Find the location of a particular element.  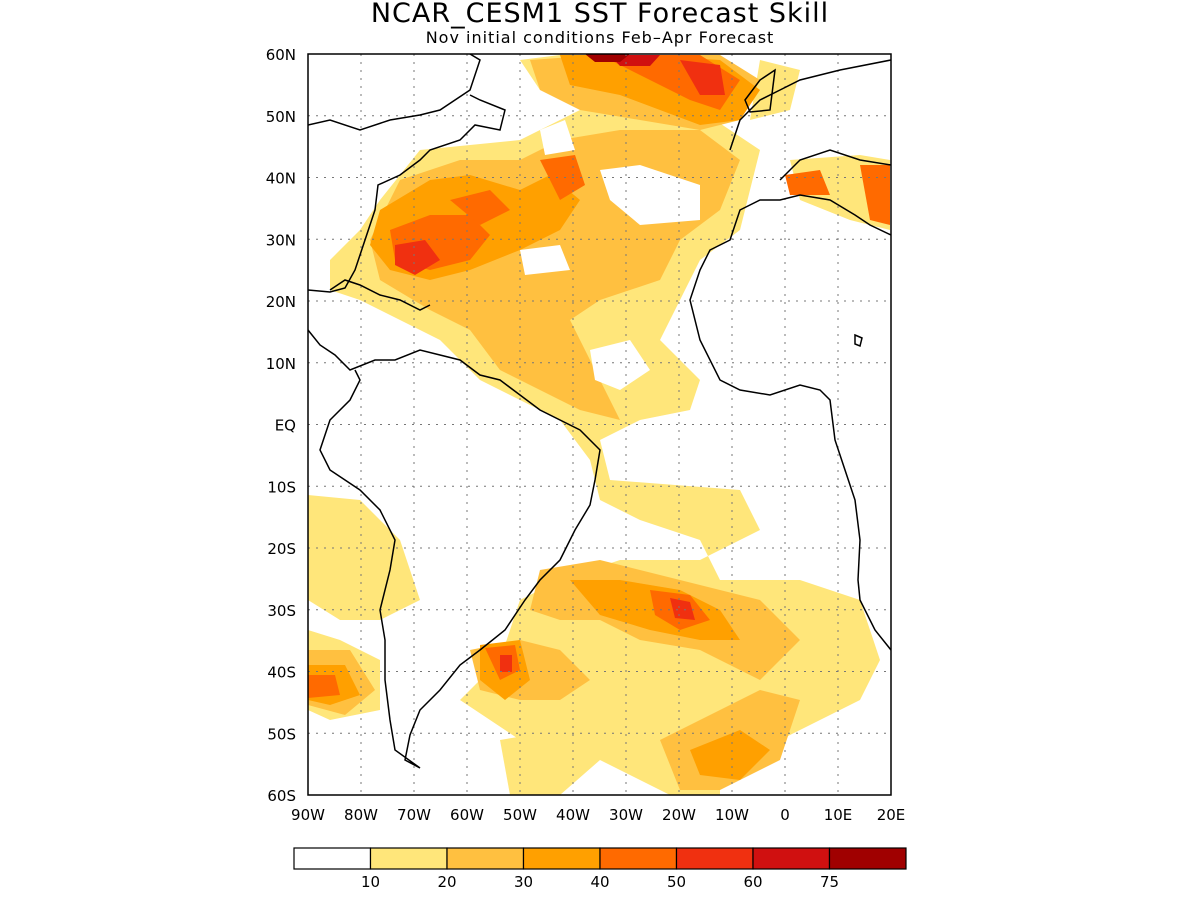

colorbar-label: 20 is located at coordinates (446, 882).